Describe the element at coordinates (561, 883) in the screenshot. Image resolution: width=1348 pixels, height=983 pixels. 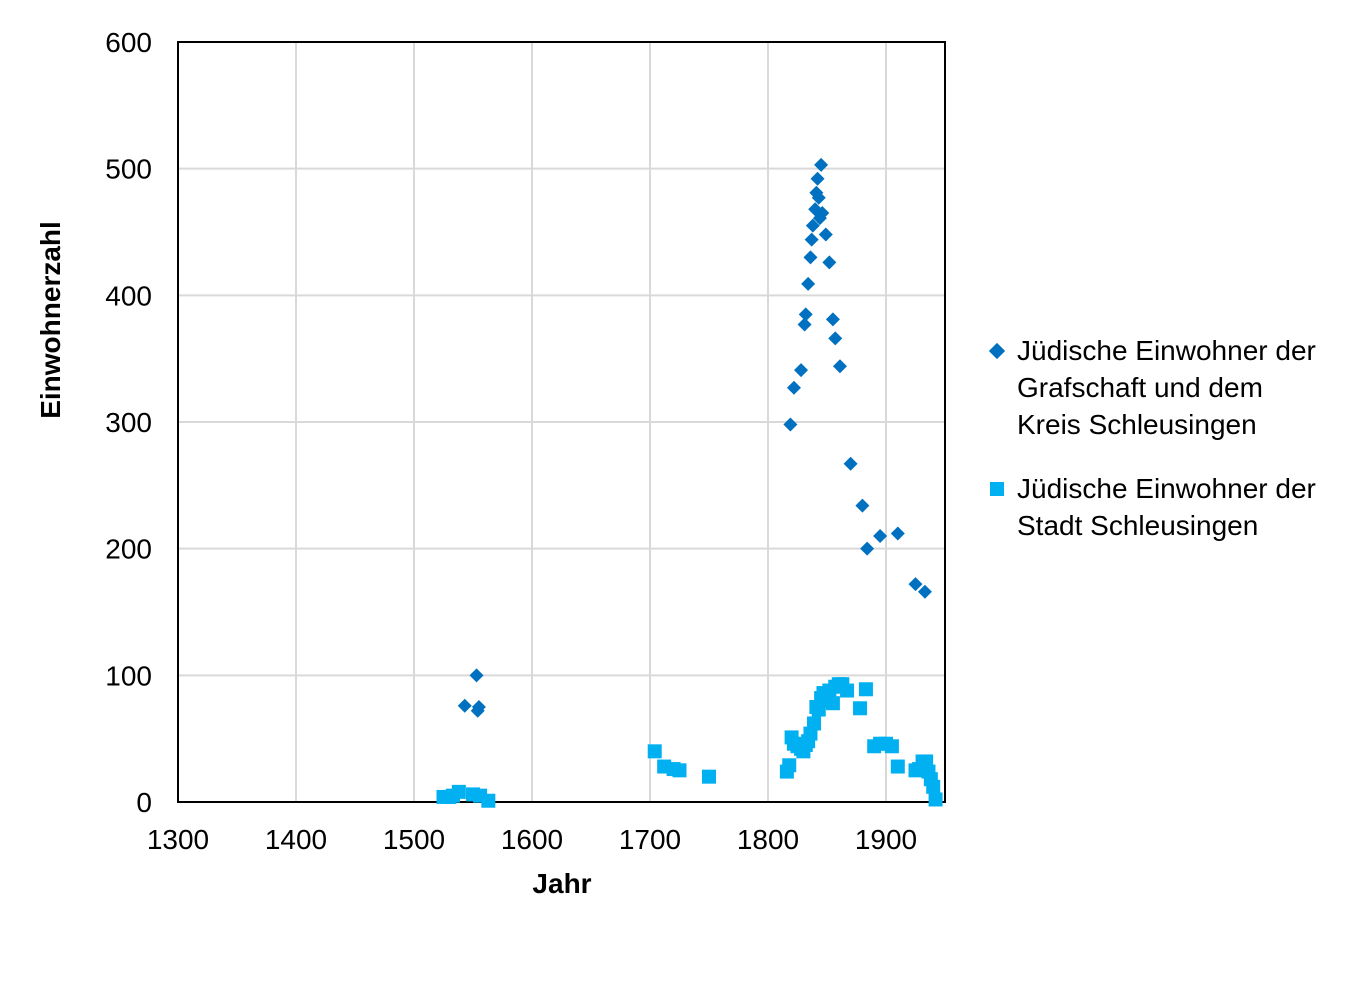
I see `x-axis-title: Jahr` at that location.